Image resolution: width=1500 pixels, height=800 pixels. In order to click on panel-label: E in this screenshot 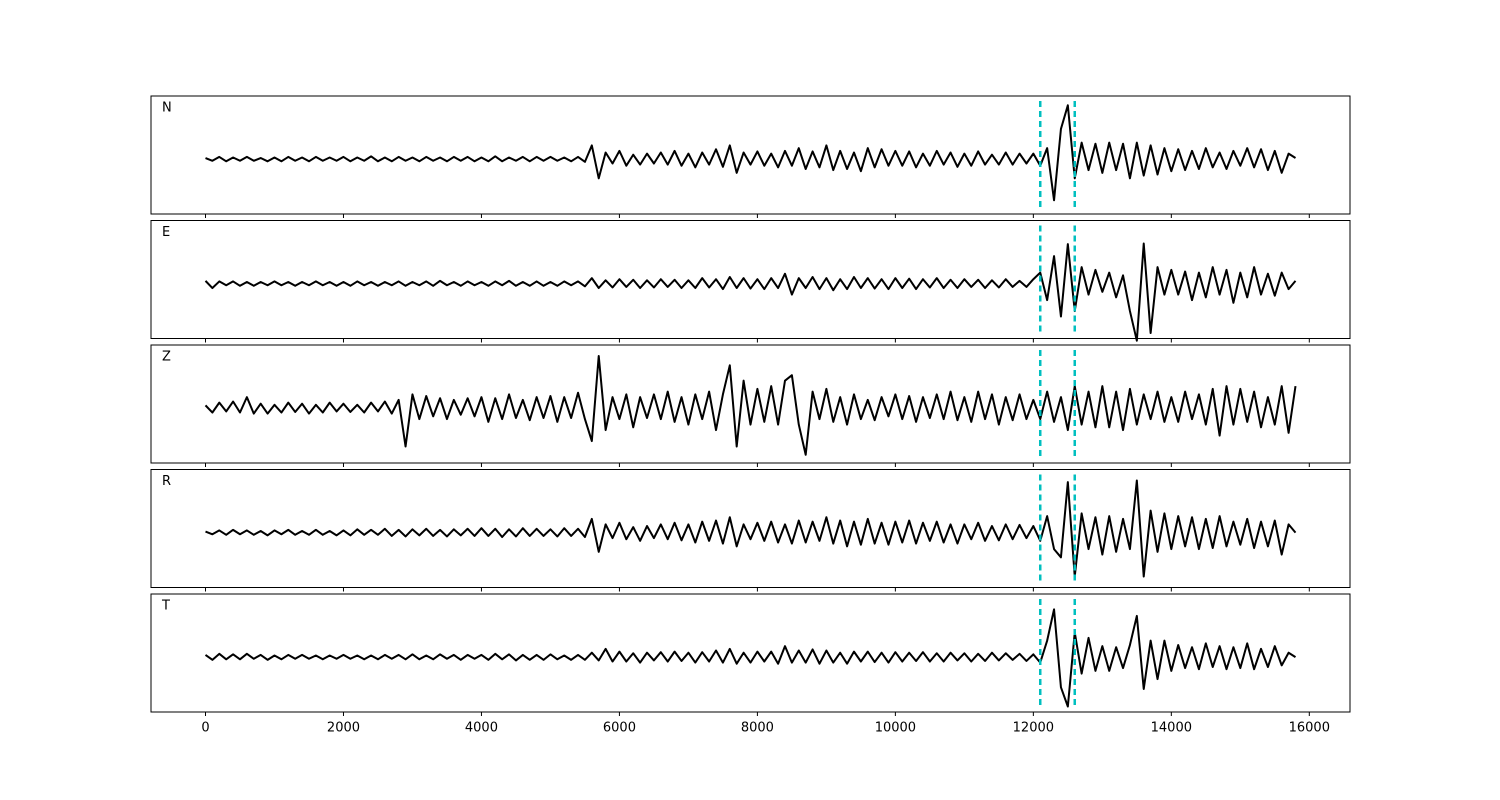, I will do `click(166, 232)`.